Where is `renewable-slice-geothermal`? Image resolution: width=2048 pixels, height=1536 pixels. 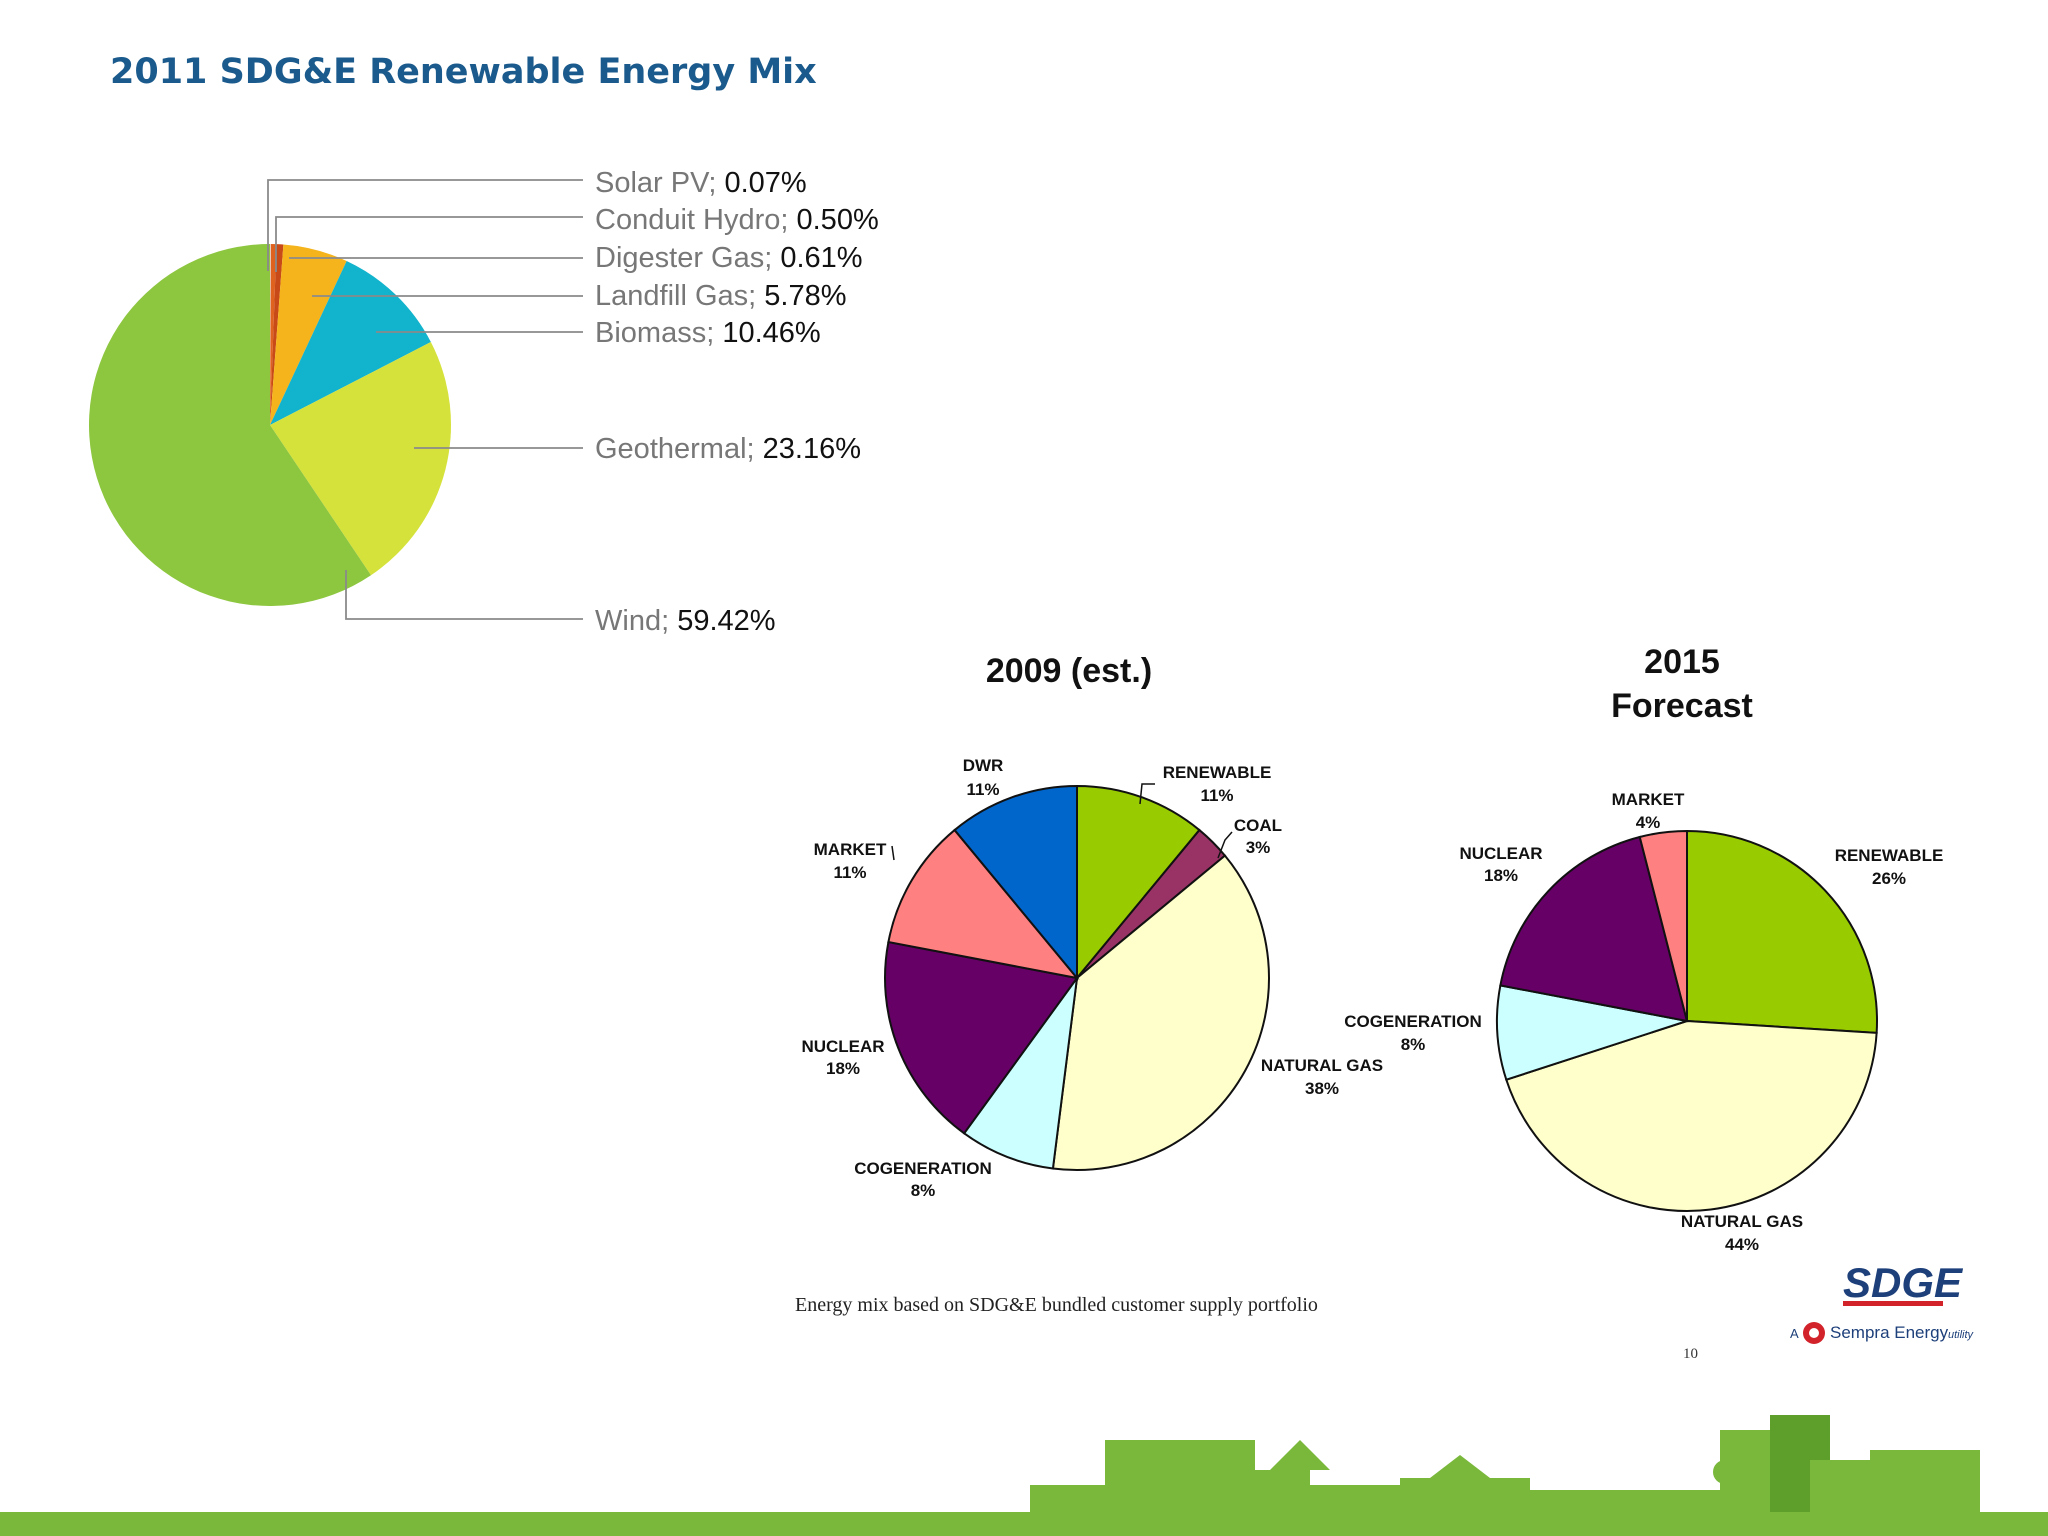
renewable-slice-geothermal is located at coordinates (361, 459).